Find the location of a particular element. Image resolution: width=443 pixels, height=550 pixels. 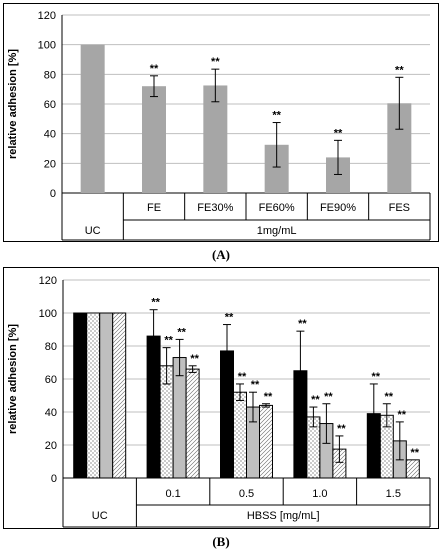

category-label: 0.1 is located at coordinates (172, 494).